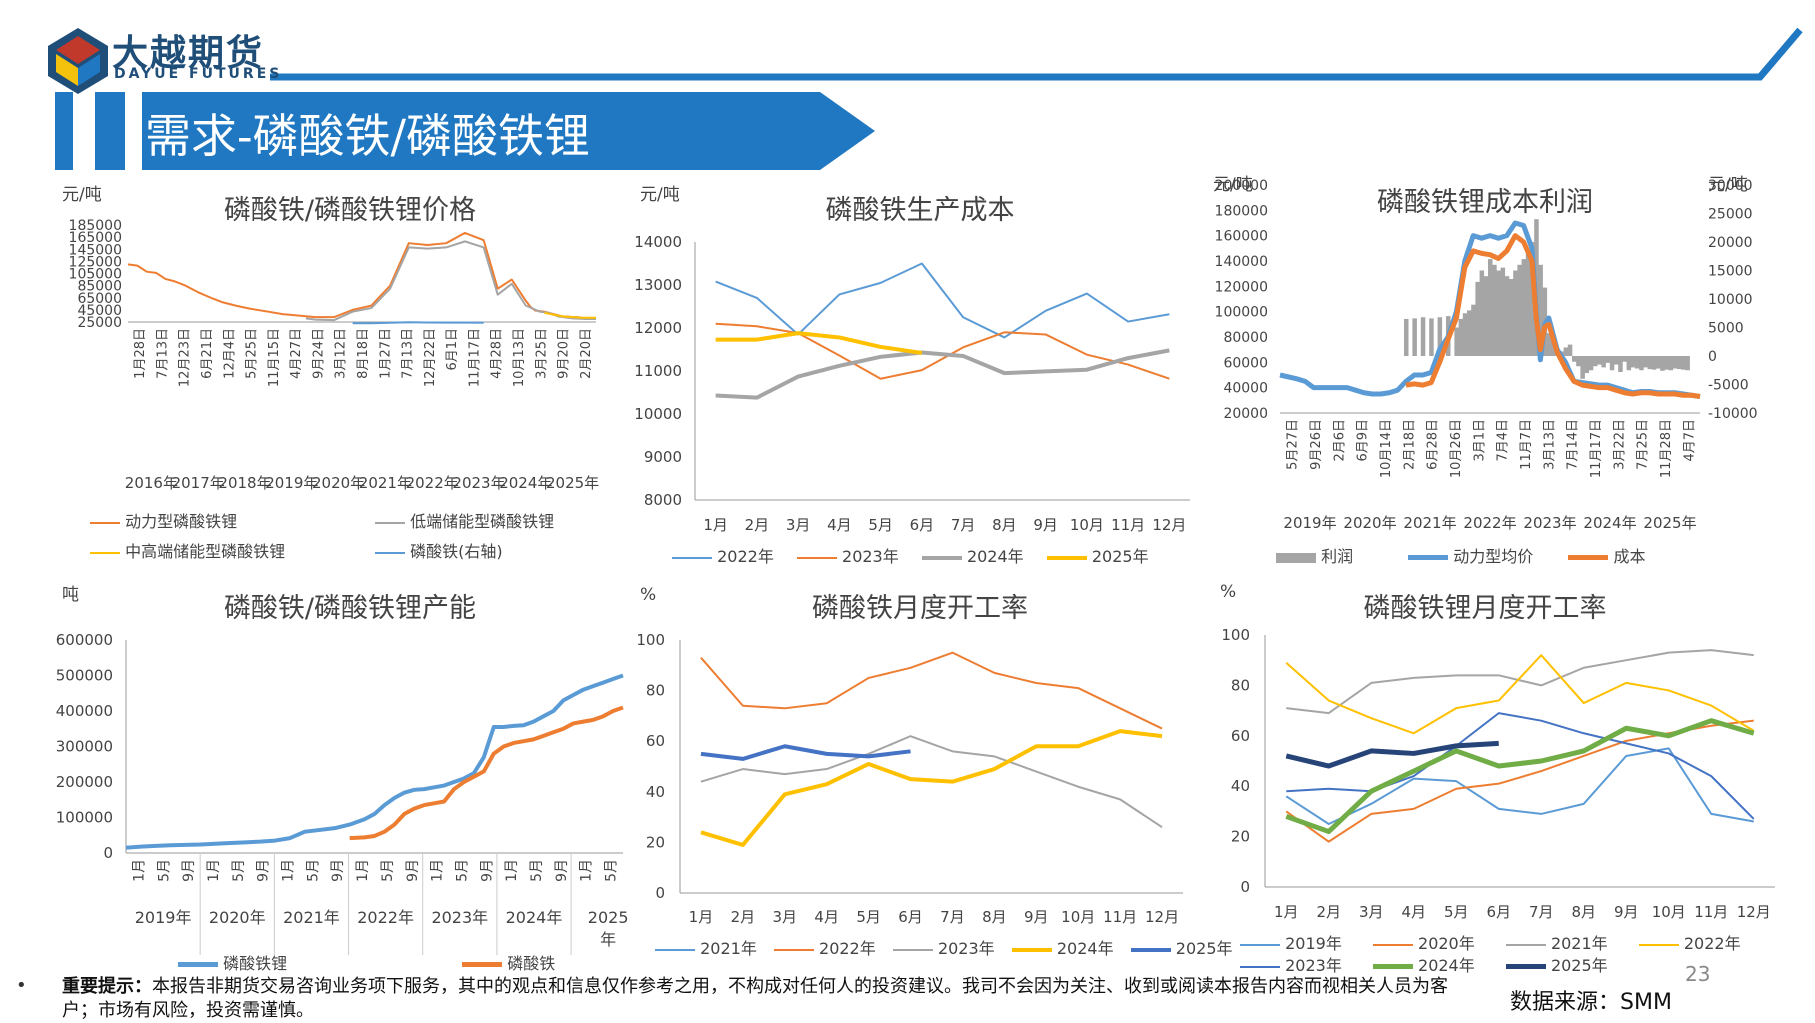 This screenshot has width=1815, height=1023. Describe the element at coordinates (870, 556) in the screenshot. I see `c2-legend-item: 2023年` at that location.